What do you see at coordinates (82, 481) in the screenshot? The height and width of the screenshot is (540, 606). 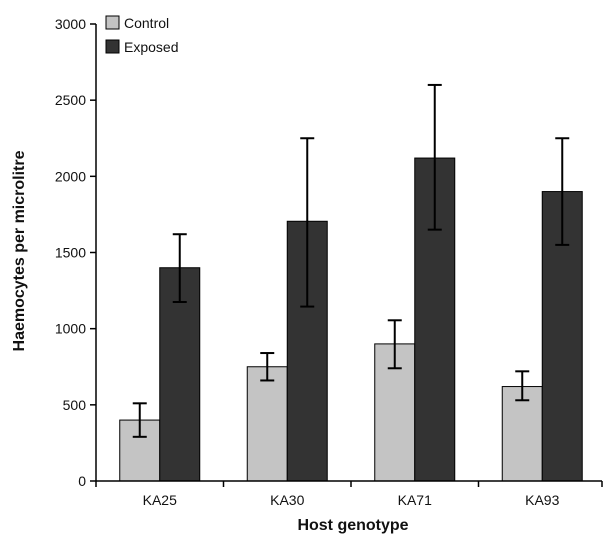 I see `y-tick-label: 0` at bounding box center [82, 481].